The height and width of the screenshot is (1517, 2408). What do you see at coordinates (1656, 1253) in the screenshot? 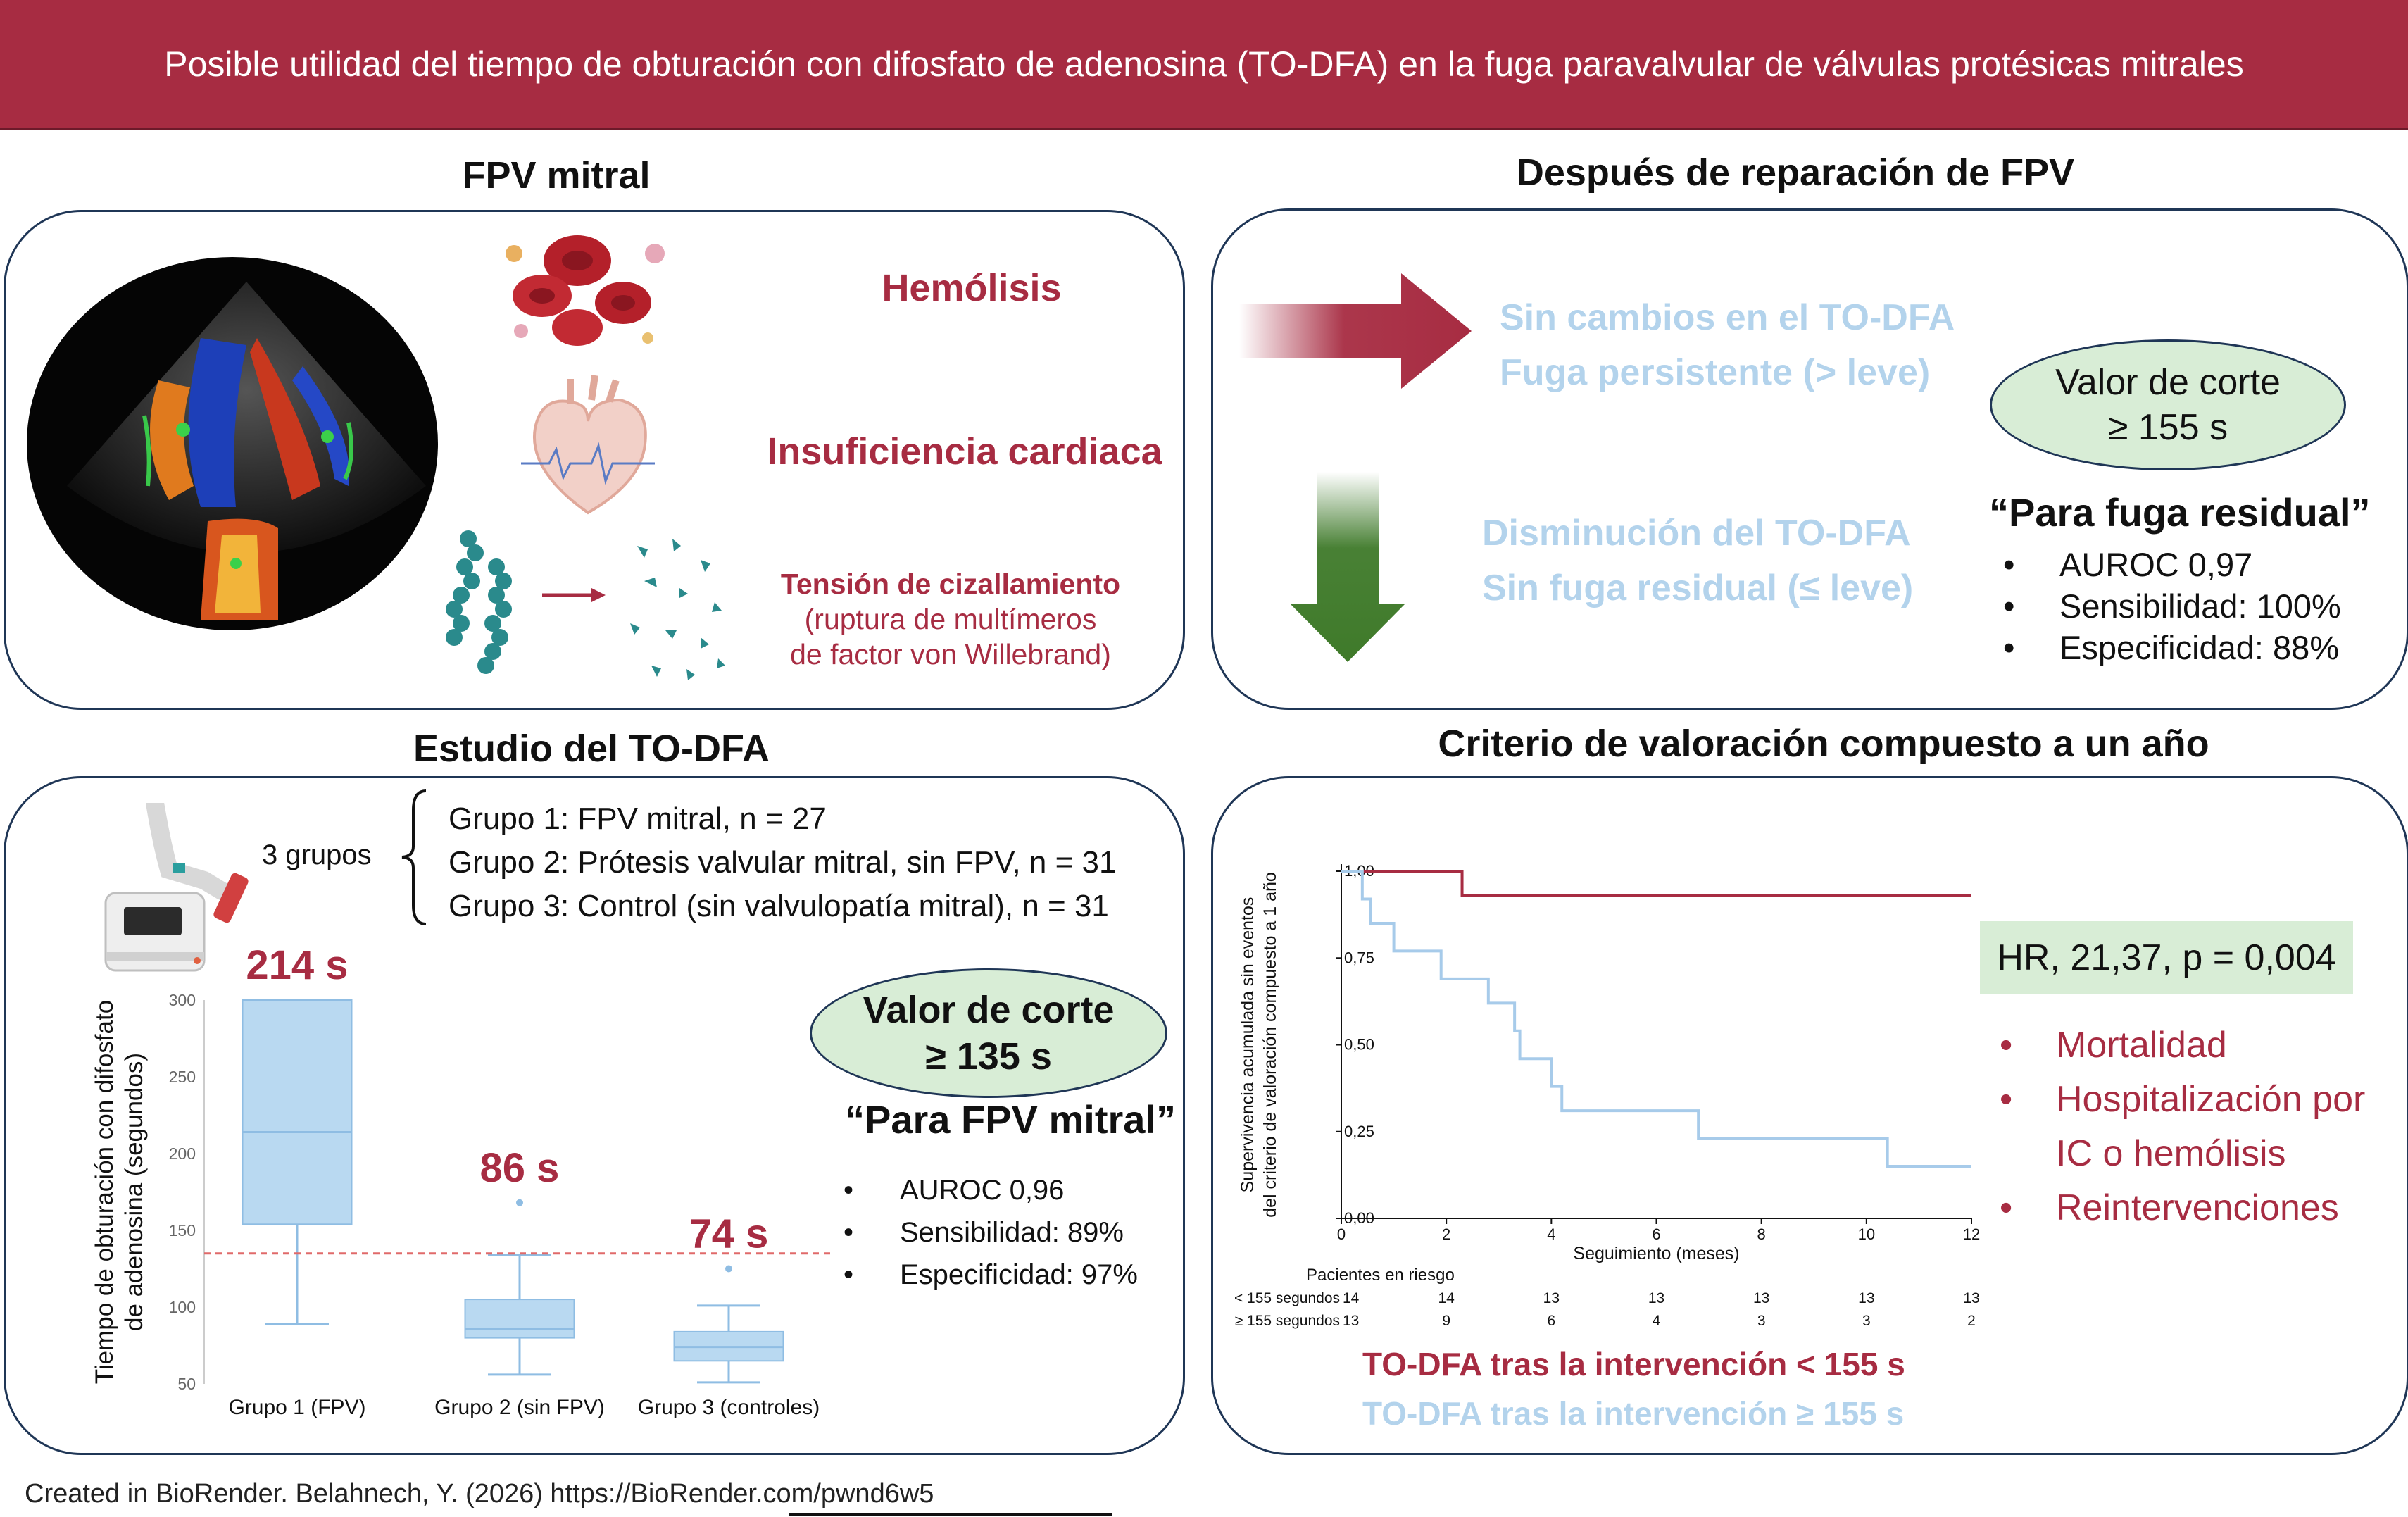
I see `km-x-label: Seguimiento (meses)` at bounding box center [1656, 1253].